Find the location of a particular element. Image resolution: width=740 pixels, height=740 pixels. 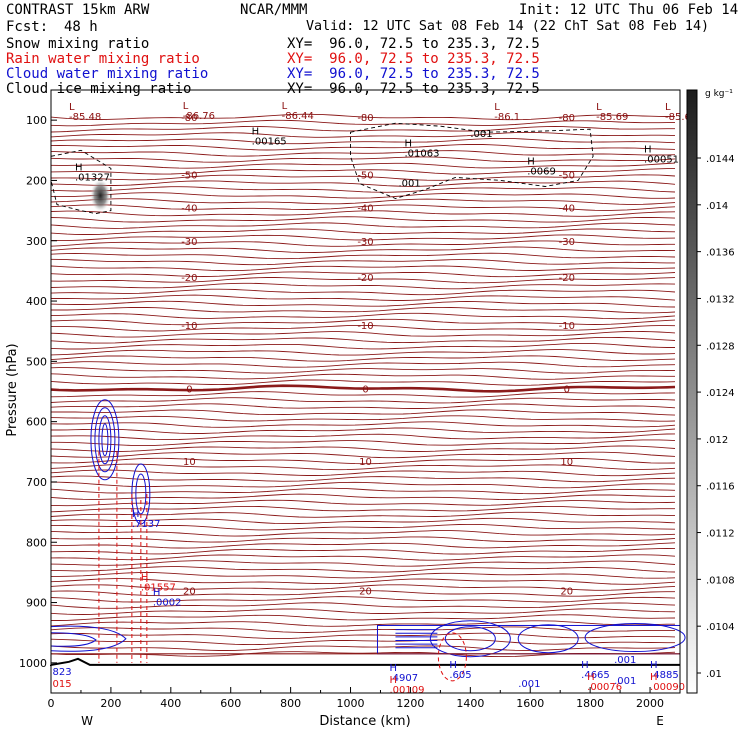

extremum-value: -86.76 is located at coordinates (199, 116).